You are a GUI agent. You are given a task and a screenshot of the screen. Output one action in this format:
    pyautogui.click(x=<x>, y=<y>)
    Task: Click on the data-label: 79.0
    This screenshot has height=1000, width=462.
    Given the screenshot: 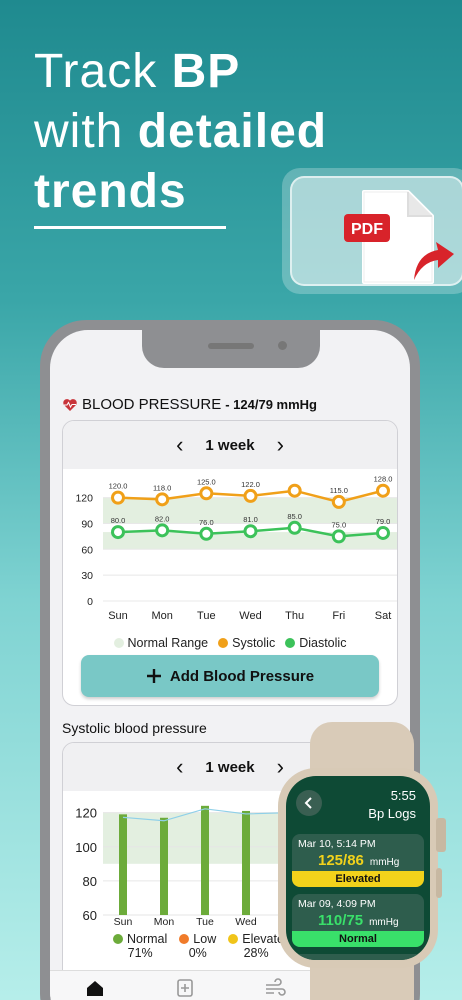 What is the action you would take?
    pyautogui.click(x=383, y=521)
    